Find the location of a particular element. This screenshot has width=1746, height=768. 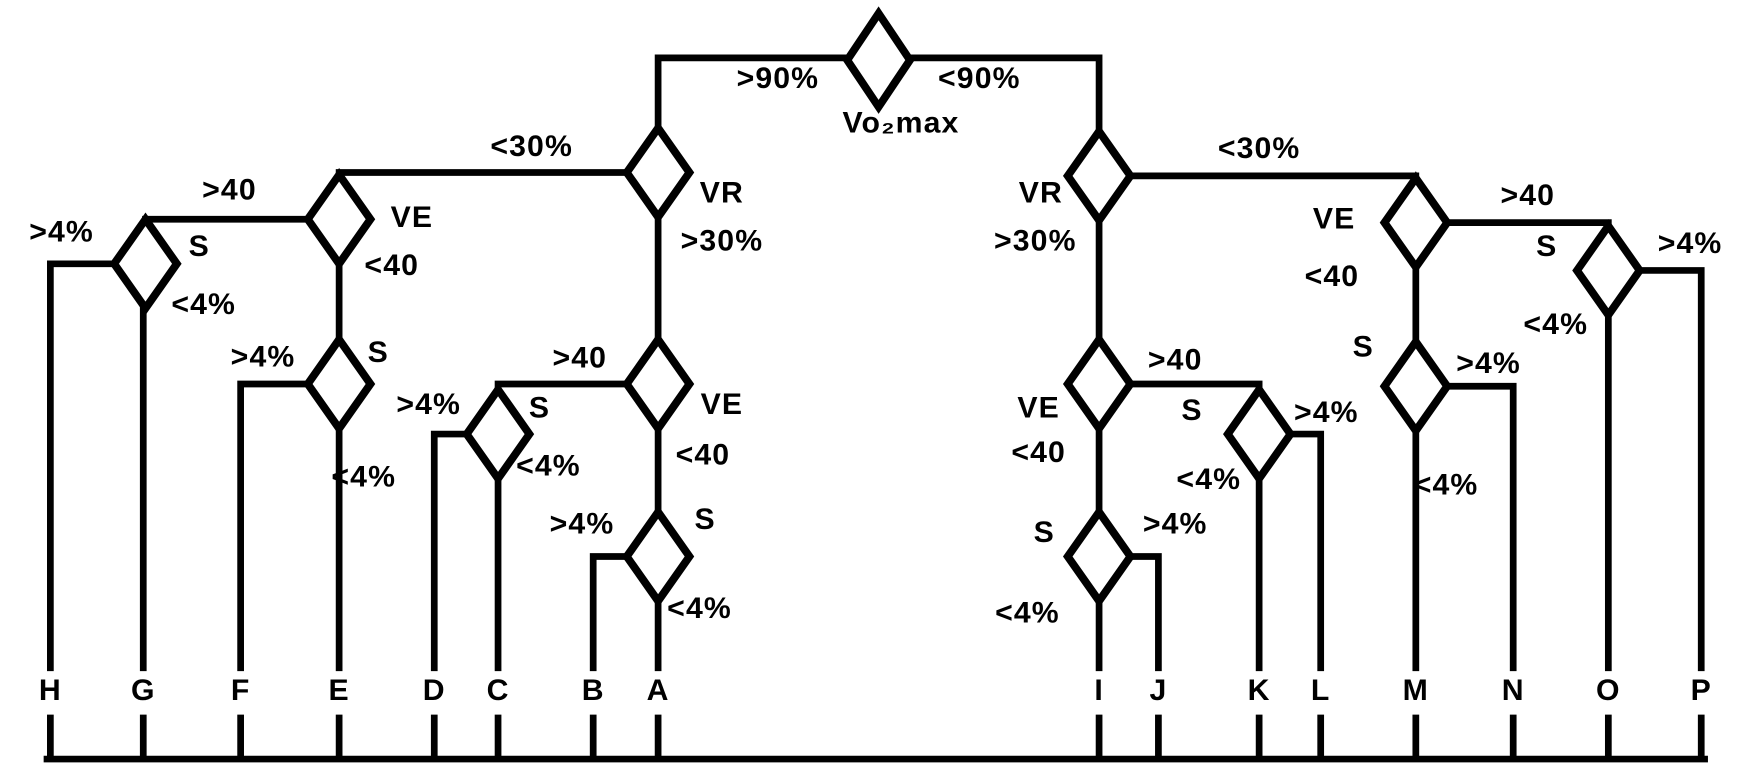

leaf-label: P is located at coordinates (1701, 690).